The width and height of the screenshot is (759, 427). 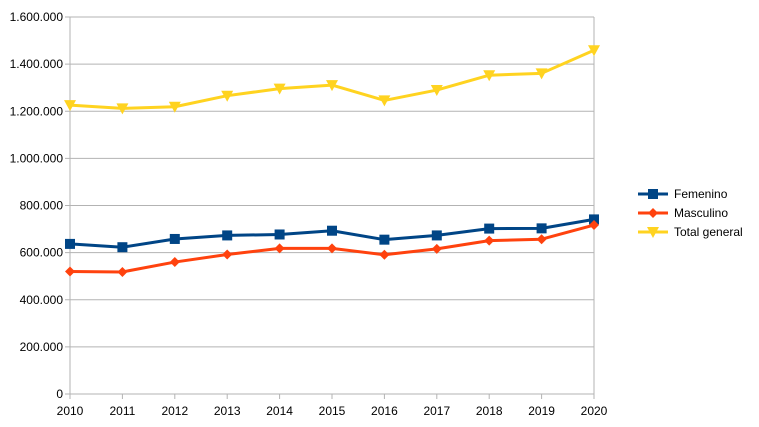 What do you see at coordinates (384, 411) in the screenshot?
I see `x-tick-label: 2016` at bounding box center [384, 411].